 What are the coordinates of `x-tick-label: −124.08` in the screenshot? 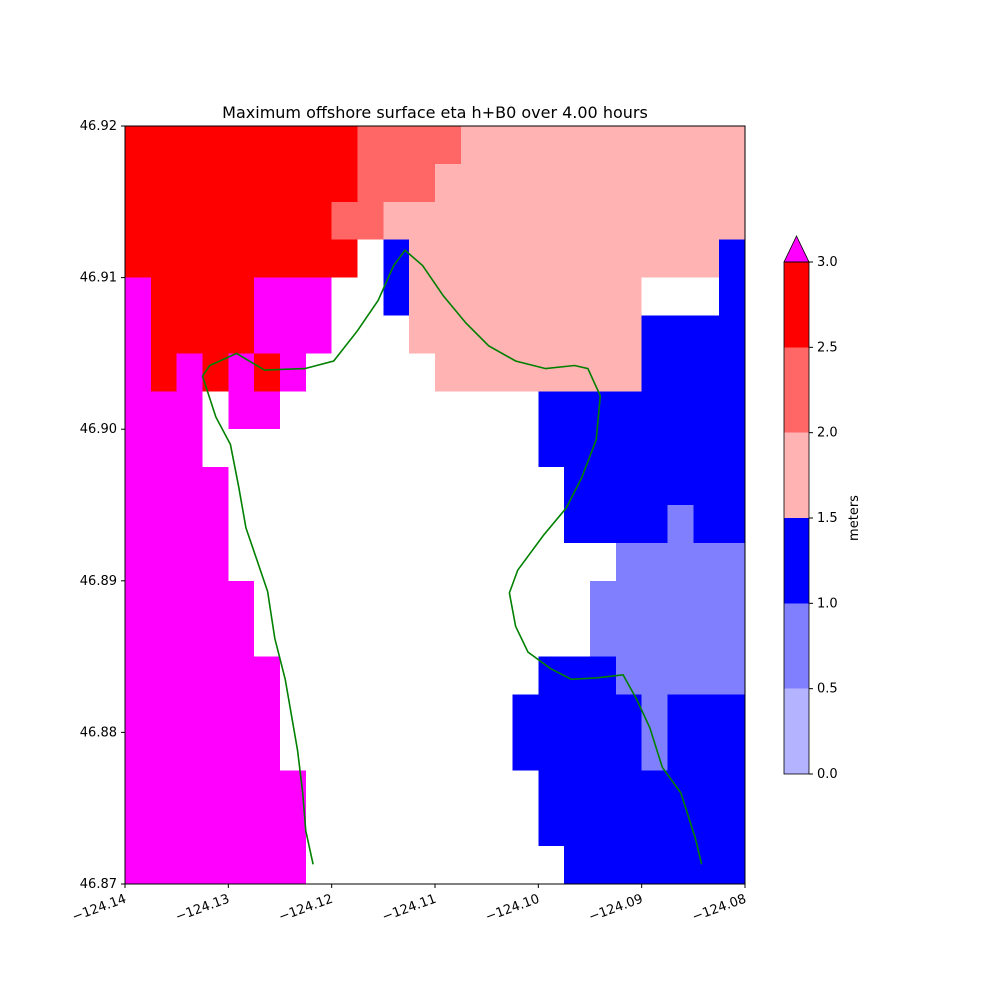 It's located at (719, 908).